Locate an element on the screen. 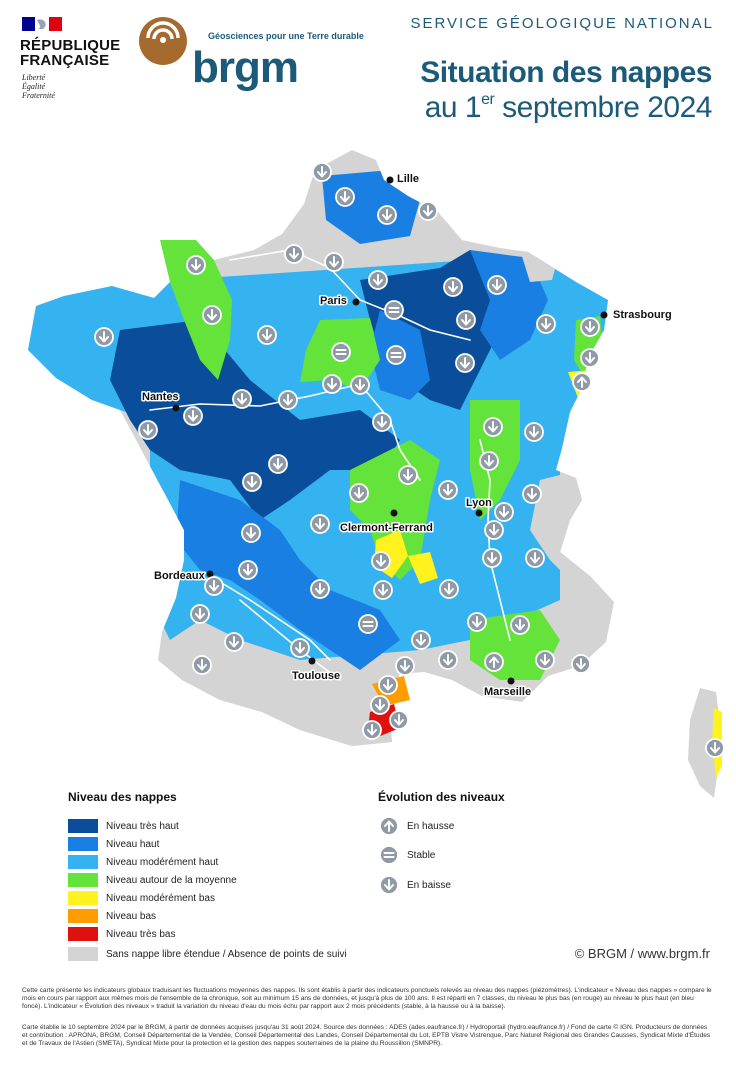 The height and width of the screenshot is (1080, 736). subtitle-sup: er is located at coordinates (488, 99).